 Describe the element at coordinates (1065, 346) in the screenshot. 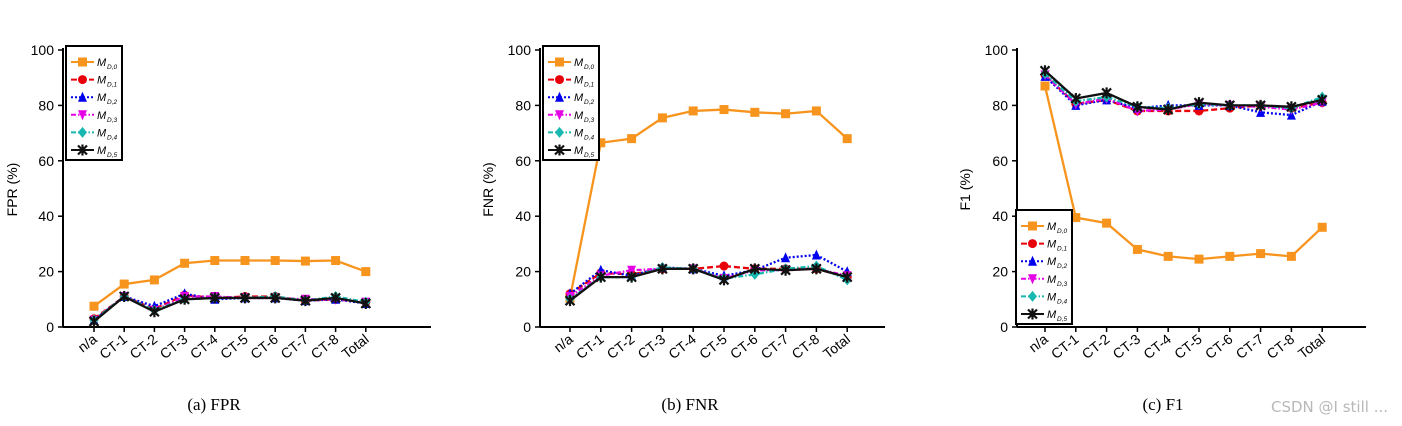

I see `x-tick-label: CT-1` at that location.